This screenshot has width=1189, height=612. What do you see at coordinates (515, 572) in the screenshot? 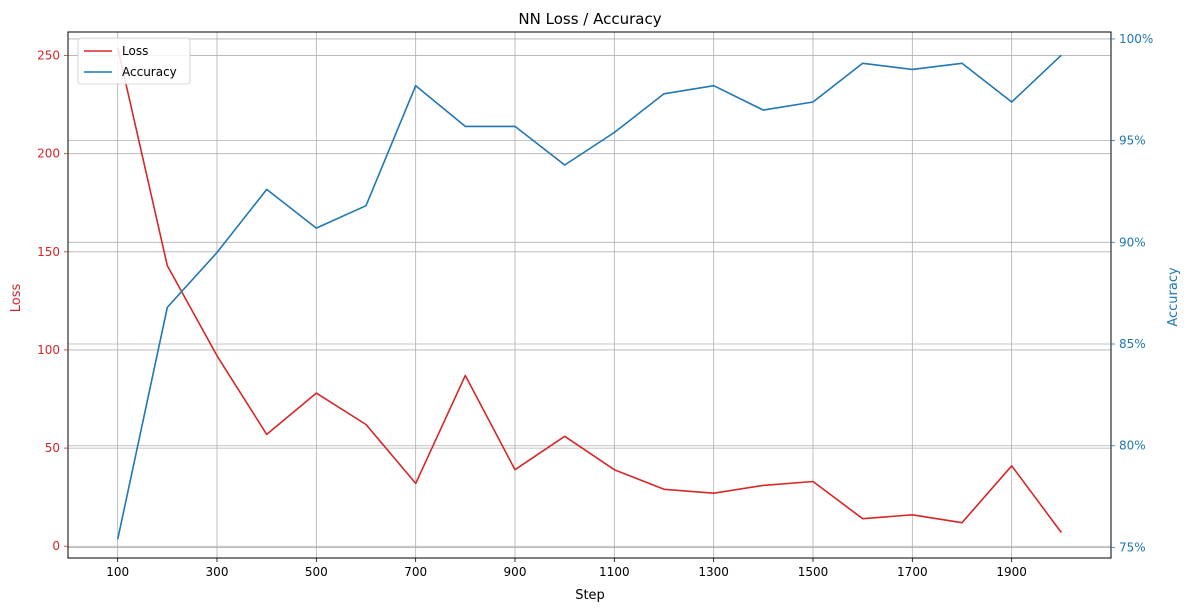
I see `x-tick-label: 900` at bounding box center [515, 572].